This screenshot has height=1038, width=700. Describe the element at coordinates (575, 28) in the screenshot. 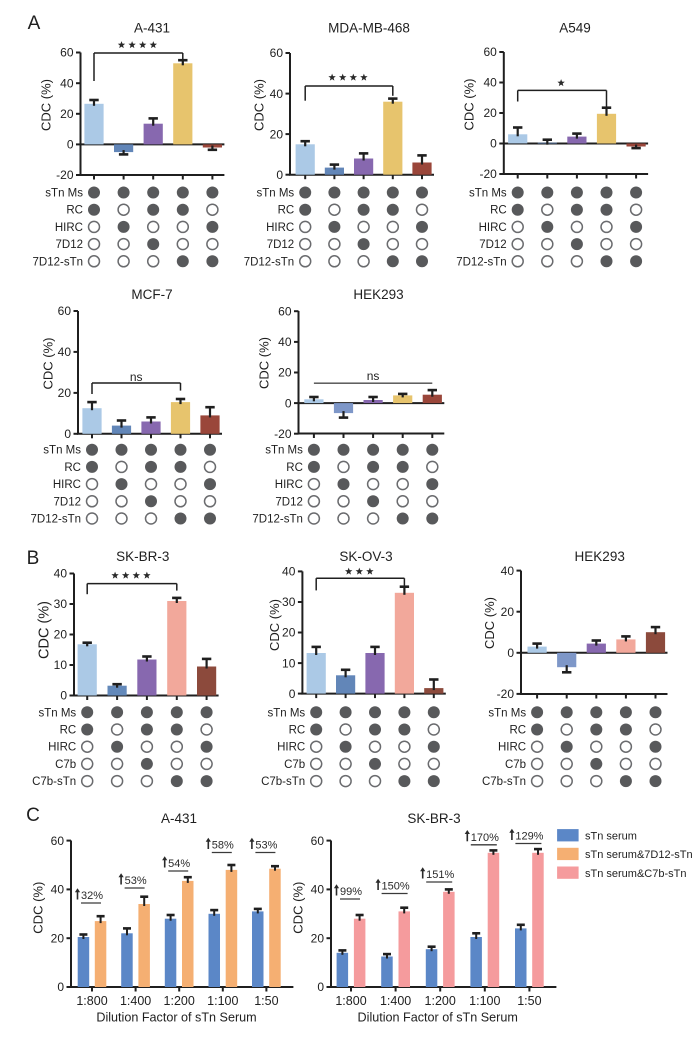

I see `svg-text: A549` at that location.